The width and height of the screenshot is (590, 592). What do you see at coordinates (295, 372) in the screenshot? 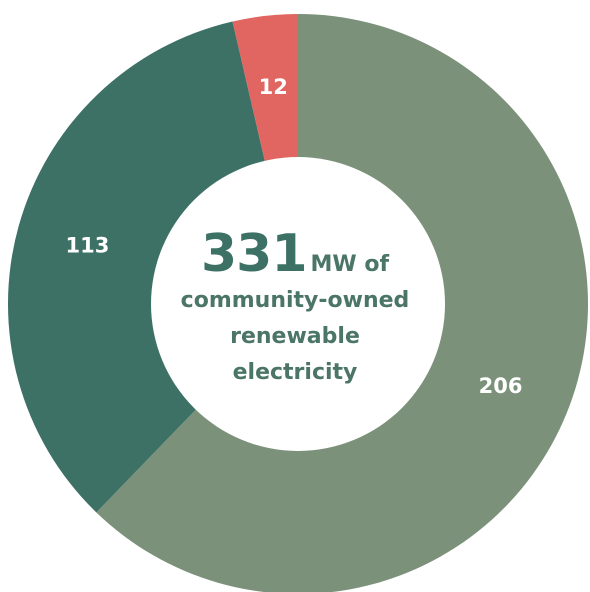
I see `caption-line-3: electricity` at bounding box center [295, 372].